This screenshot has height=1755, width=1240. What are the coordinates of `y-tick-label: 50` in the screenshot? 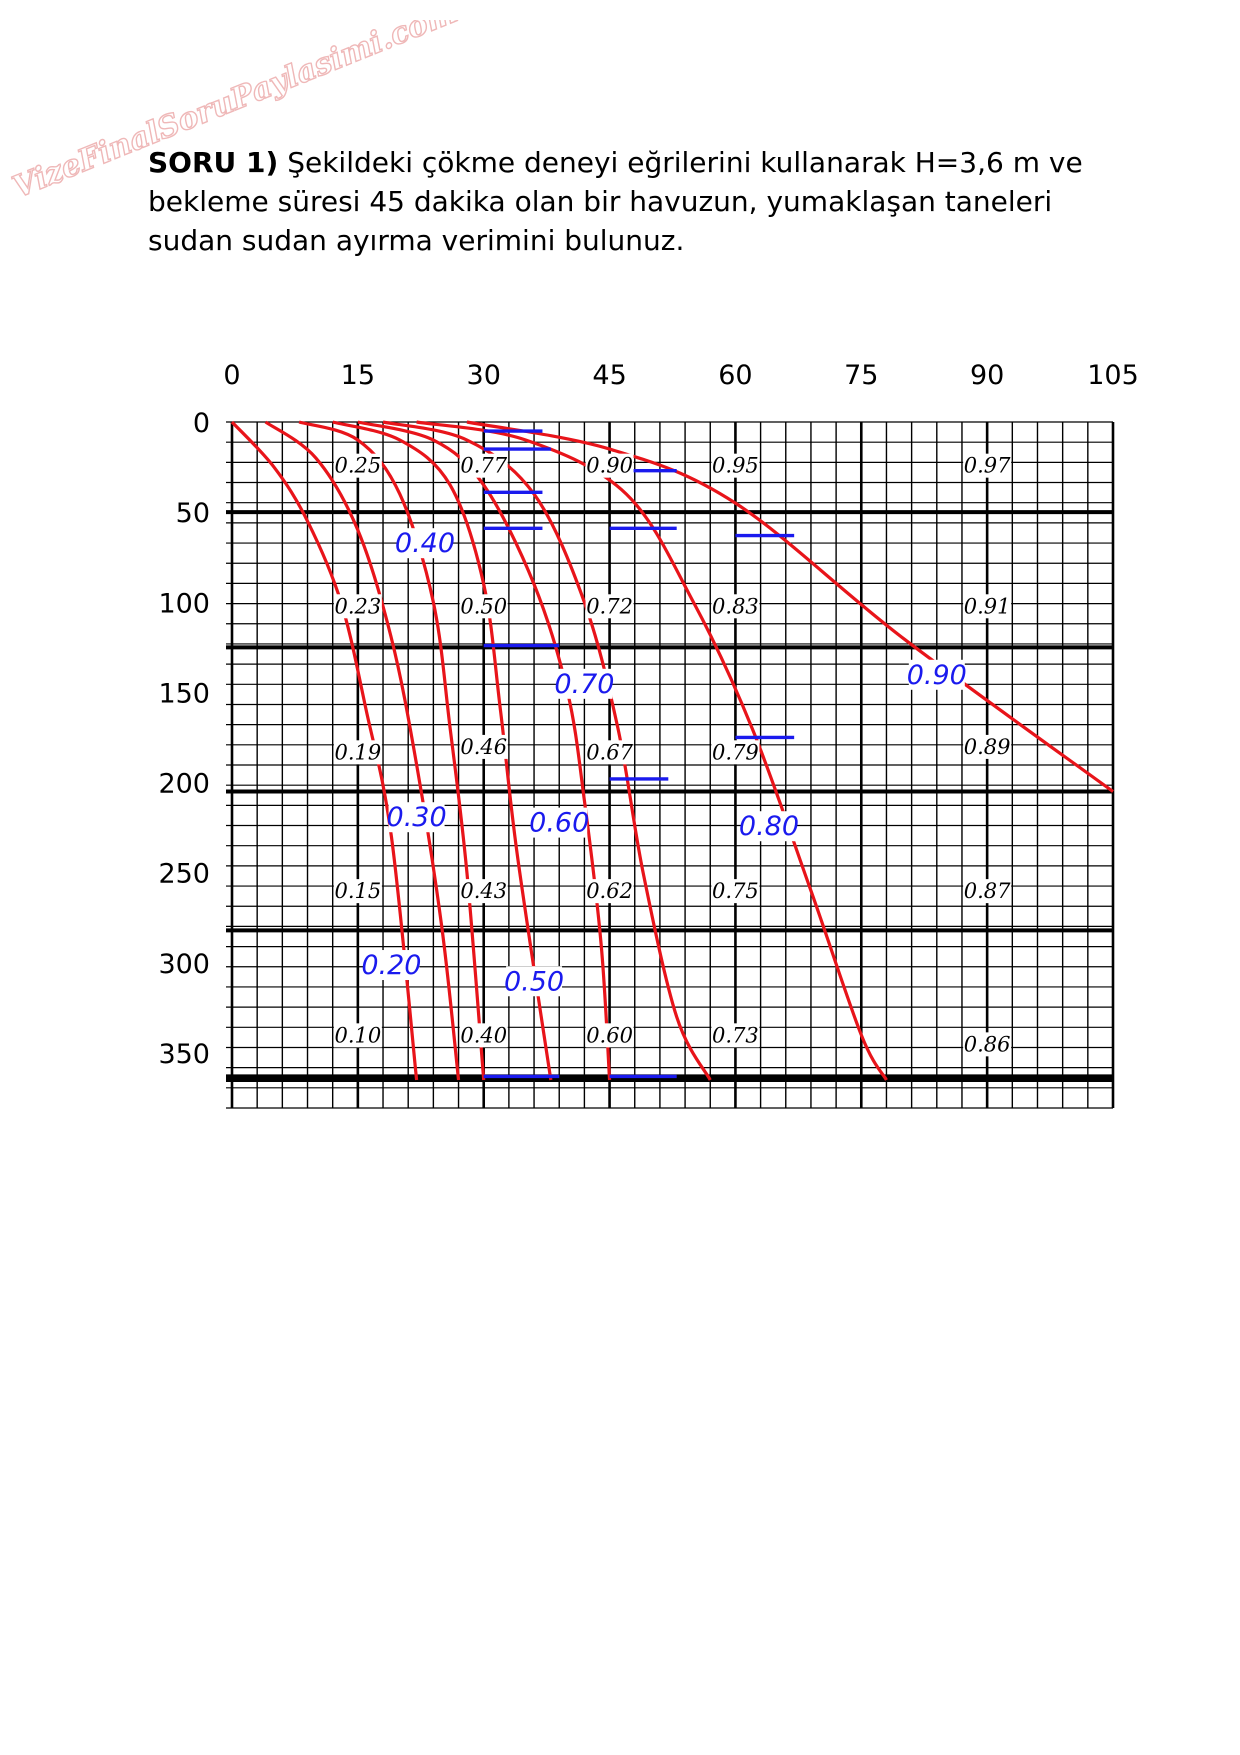 It's located at (193, 513).